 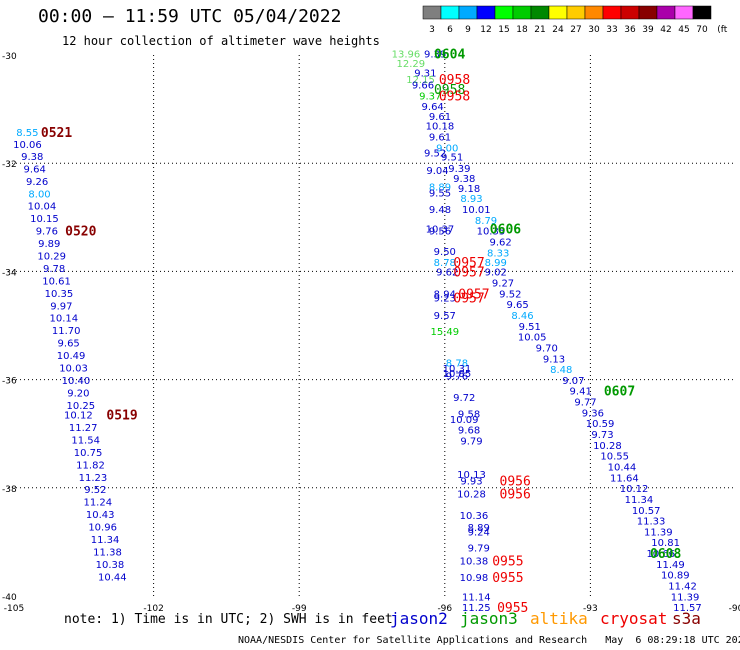 I want to click on y-tick-label: -40, so click(x=9, y=598).